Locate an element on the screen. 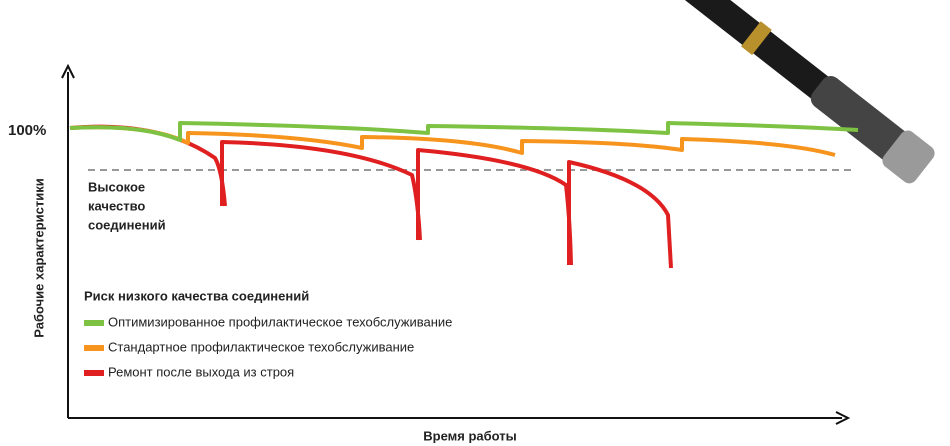  tool-image is located at coordinates (803, 92).